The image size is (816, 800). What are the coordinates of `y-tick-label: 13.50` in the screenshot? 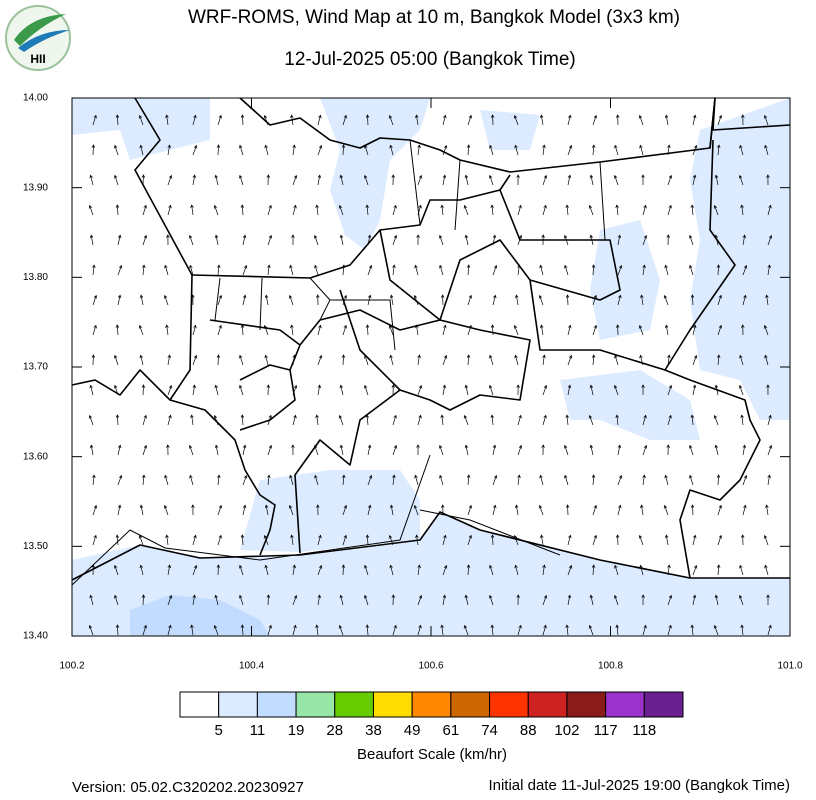 It's located at (35, 546).